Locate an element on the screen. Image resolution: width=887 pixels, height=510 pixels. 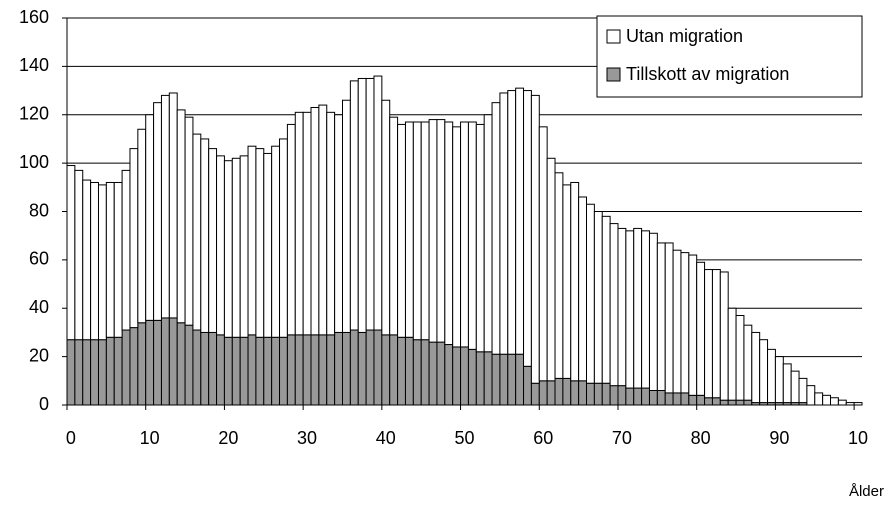
x-tick-label: 80 is located at coordinates (701, 438).